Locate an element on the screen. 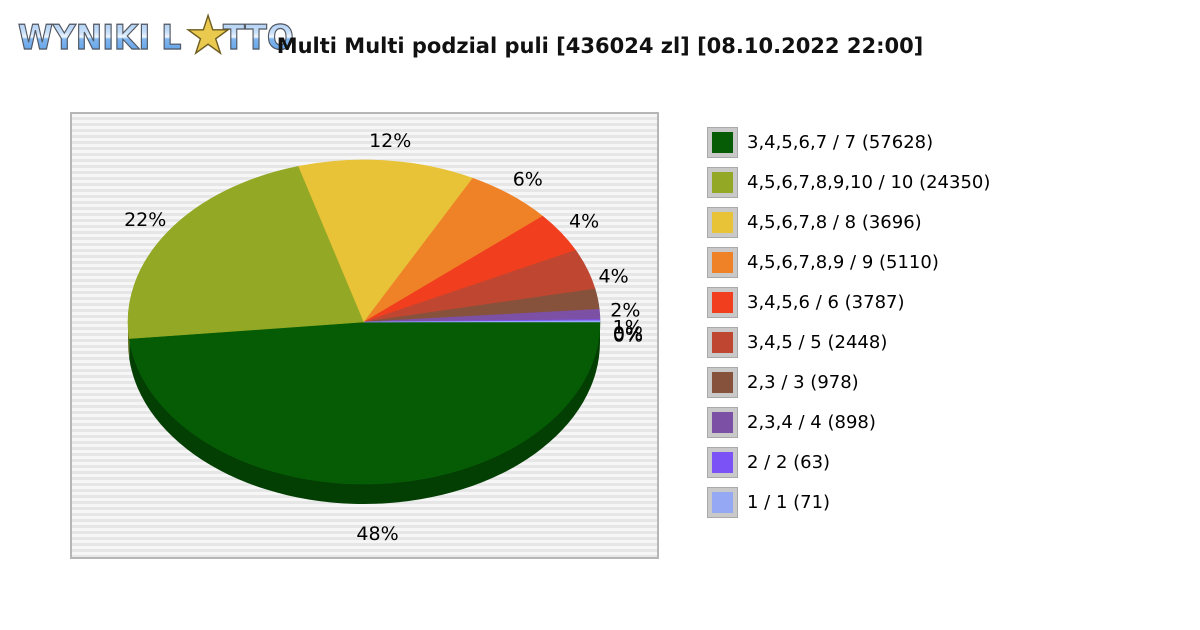  legend-item: 3,4,5,6,7 / 7 (57628) is located at coordinates (848, 142).